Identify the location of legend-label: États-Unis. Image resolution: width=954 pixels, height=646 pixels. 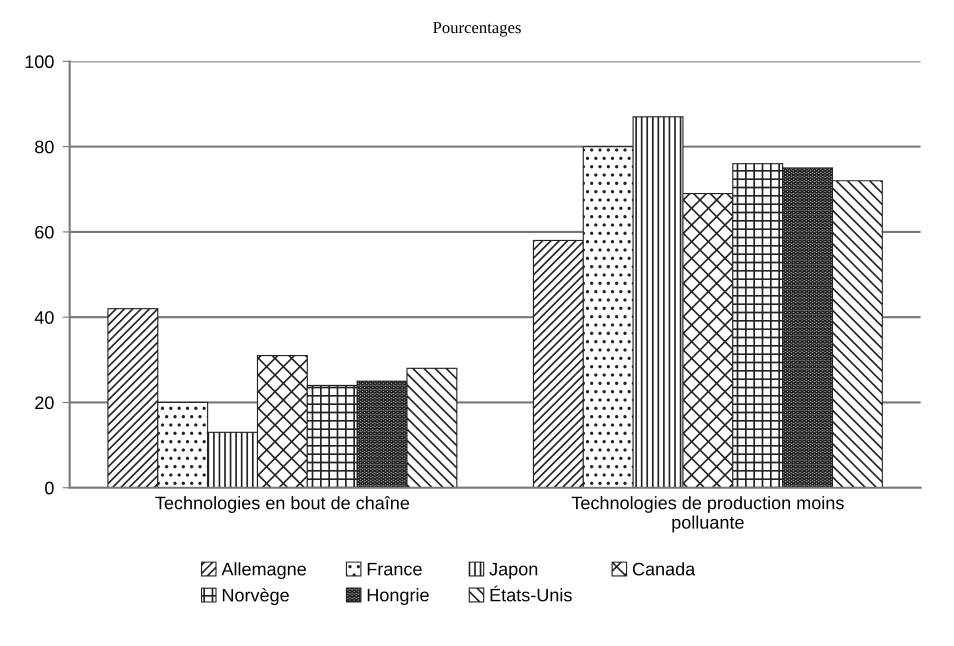
(531, 594).